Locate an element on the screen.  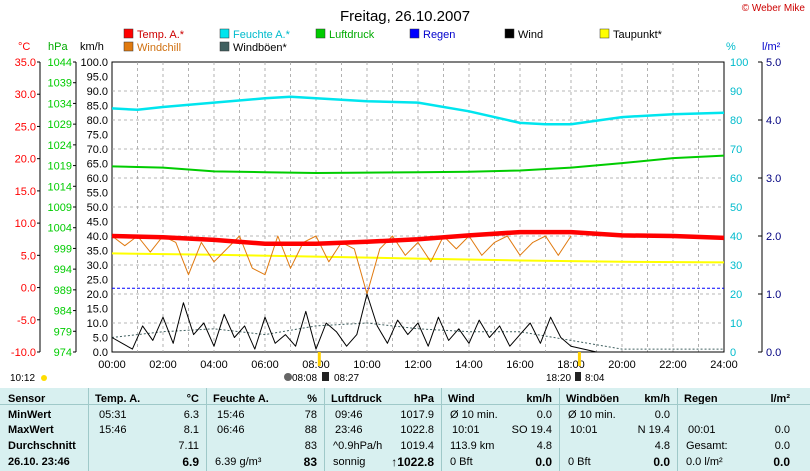
pressure-trend: ^0.9hPa/h is located at coordinates (358, 446).